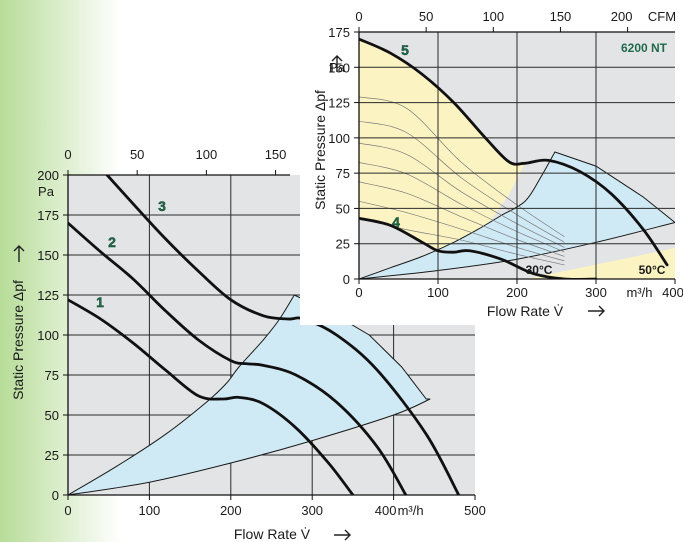 Image resolution: width=683 pixels, height=542 pixels. What do you see at coordinates (396, 222) in the screenshot?
I see `curve-label-4: 4` at bounding box center [396, 222].